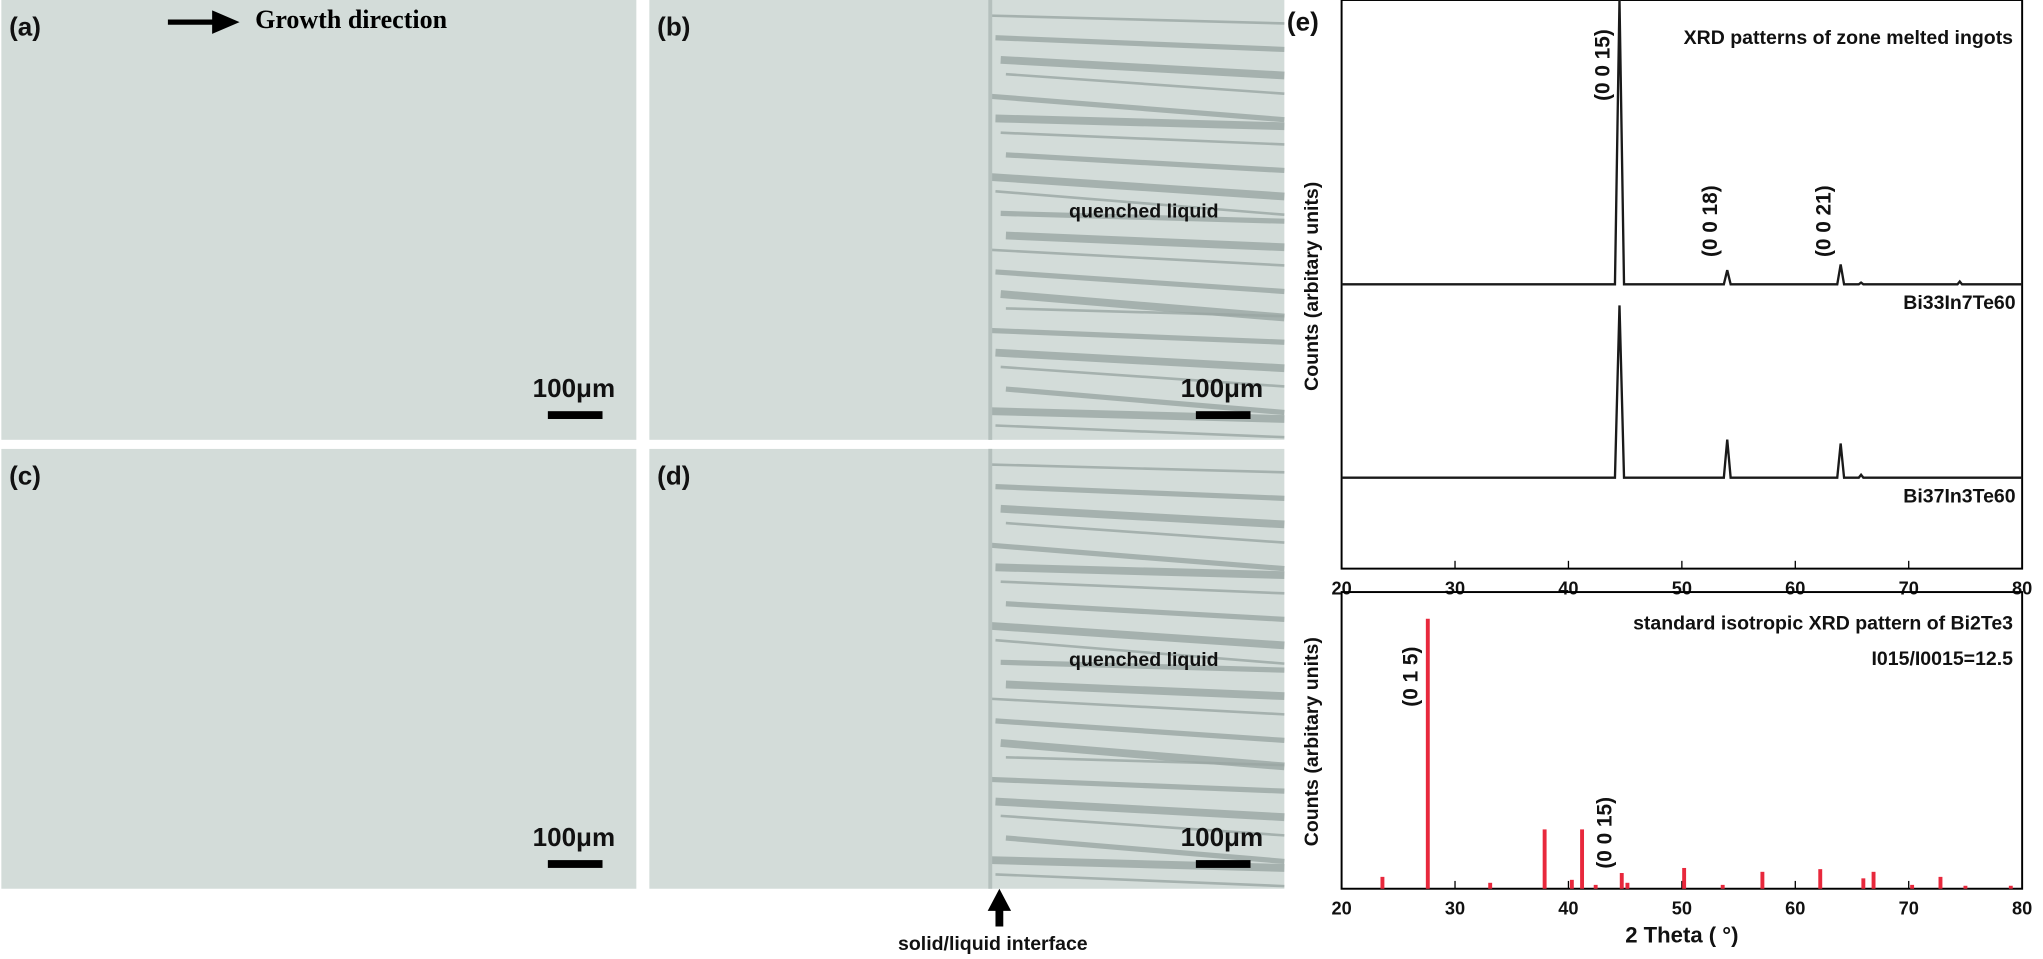  Describe the element at coordinates (1682, 740) in the screenshot. I see `plot-frame` at that location.